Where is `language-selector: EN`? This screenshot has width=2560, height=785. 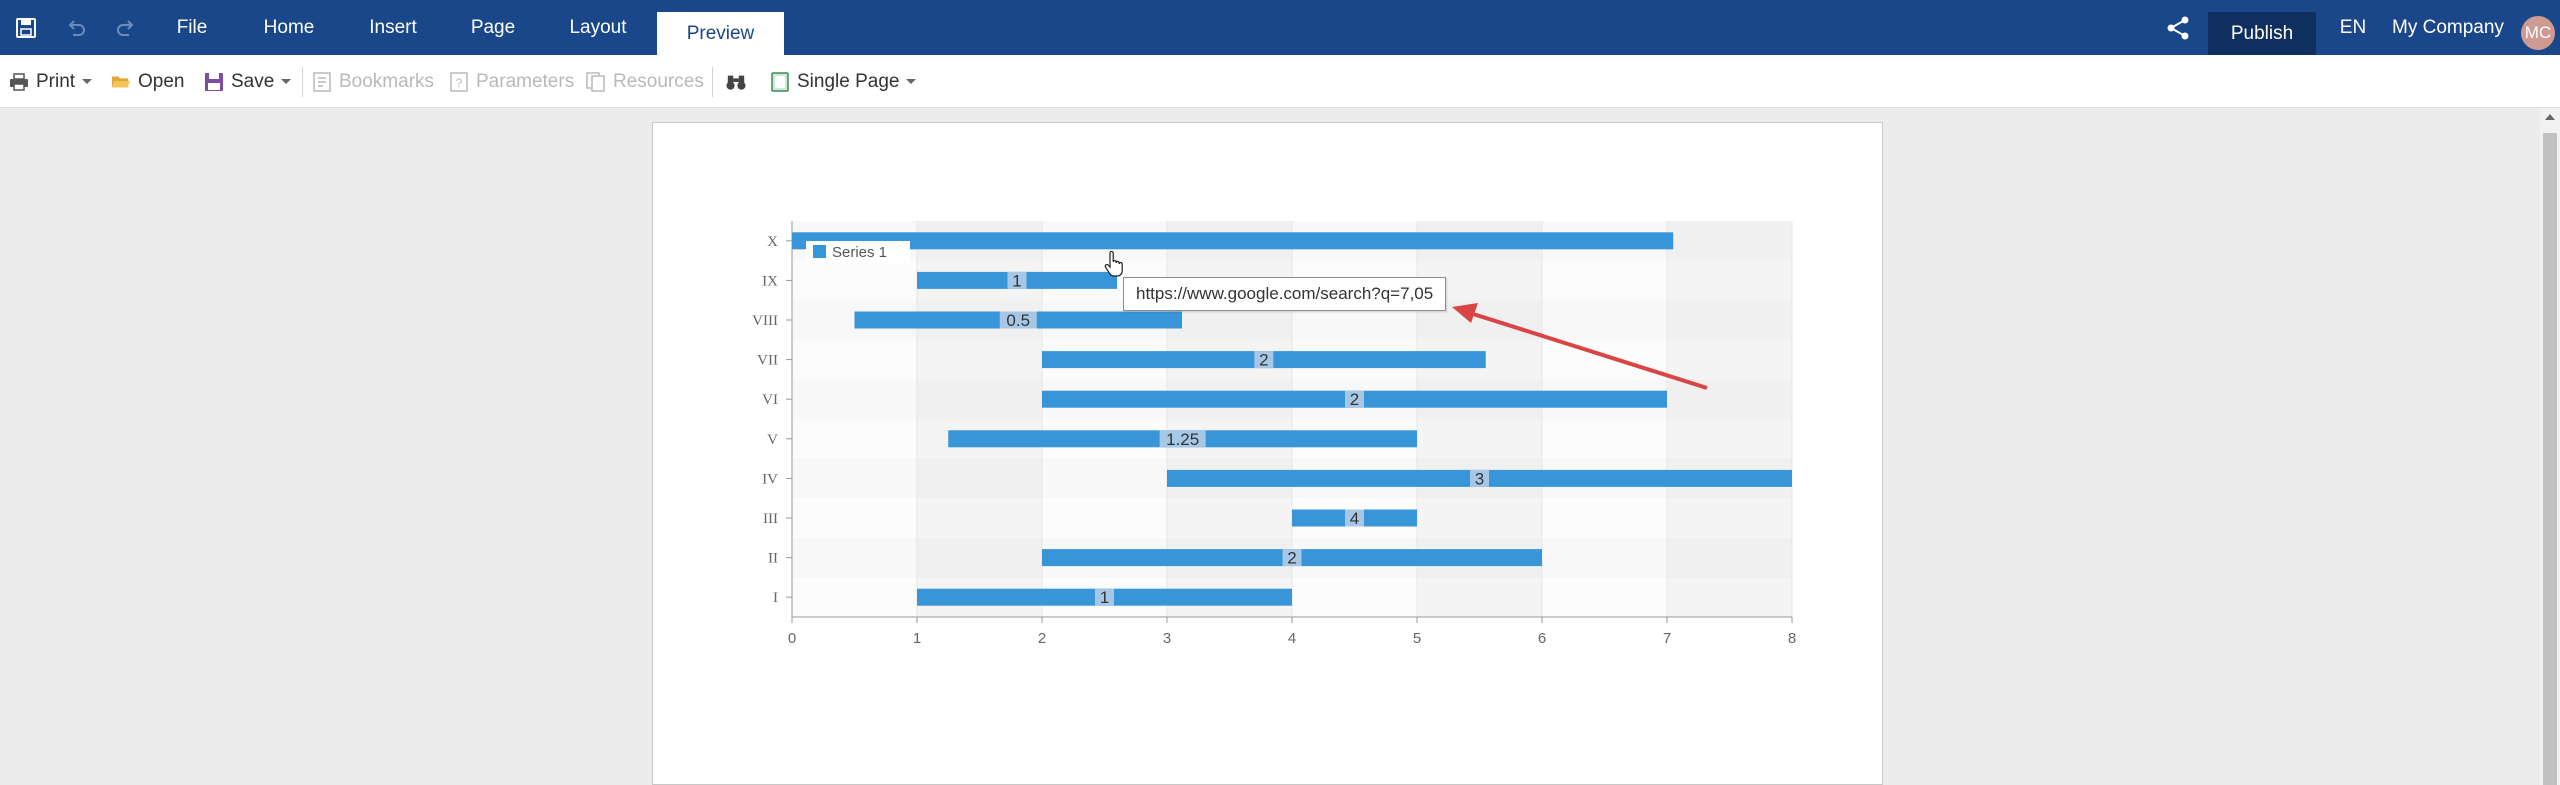 language-selector: EN is located at coordinates (2353, 27).